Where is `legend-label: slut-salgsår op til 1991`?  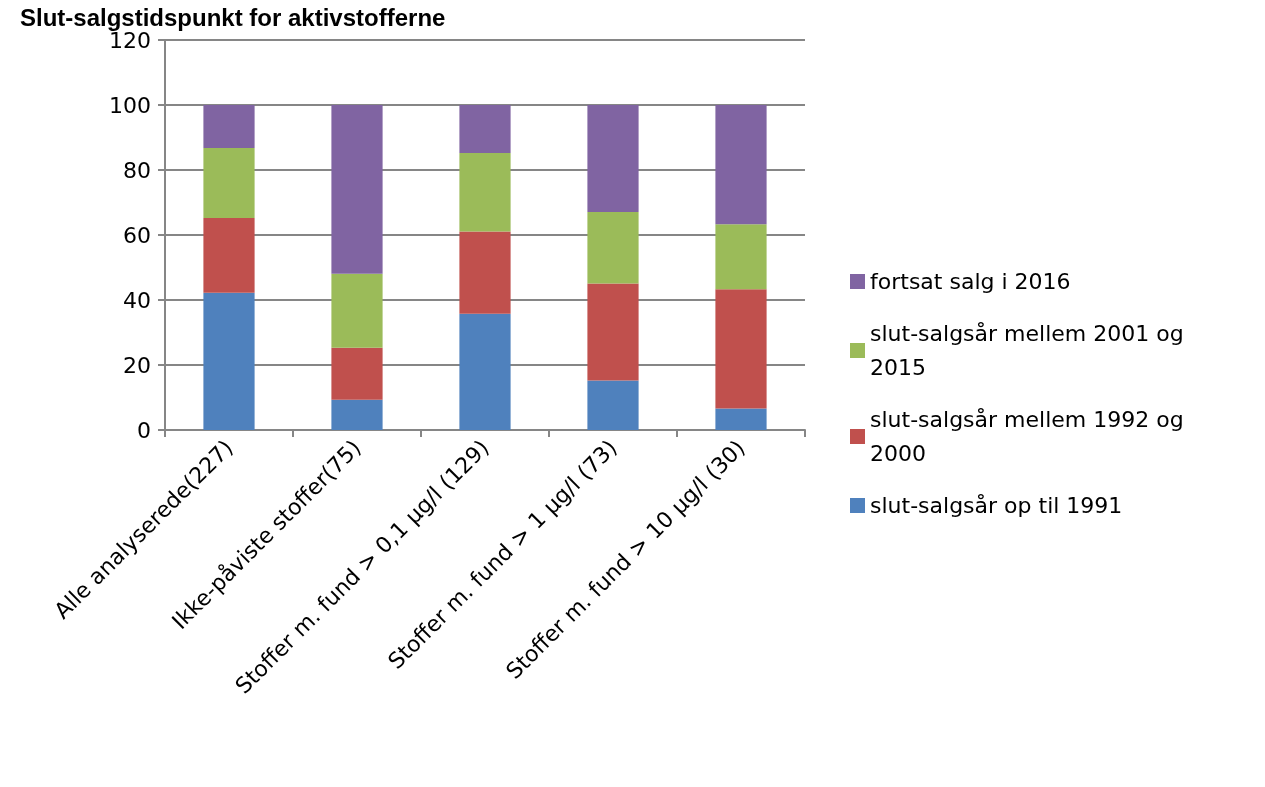 legend-label: slut-salgsår op til 1991 is located at coordinates (996, 505).